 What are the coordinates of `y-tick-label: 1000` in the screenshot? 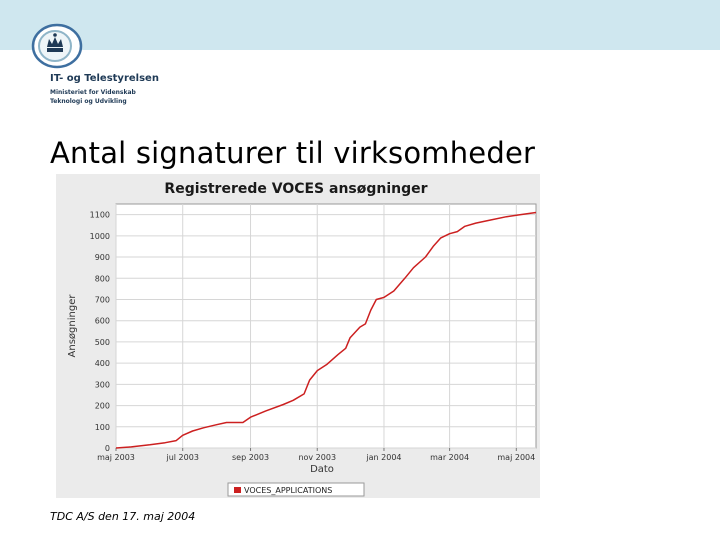 It's located at (100, 236).